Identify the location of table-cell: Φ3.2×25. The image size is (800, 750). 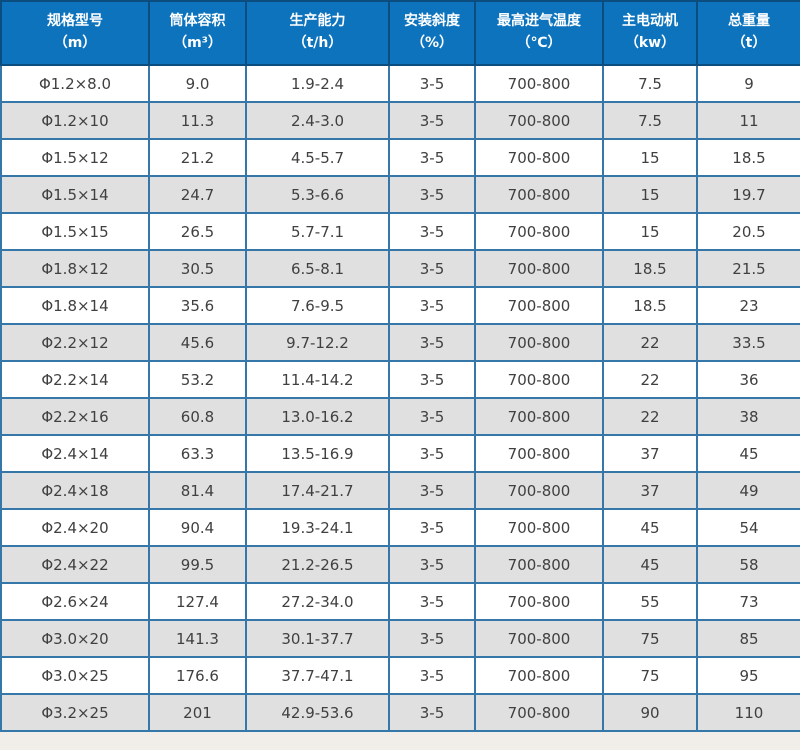
(75, 712).